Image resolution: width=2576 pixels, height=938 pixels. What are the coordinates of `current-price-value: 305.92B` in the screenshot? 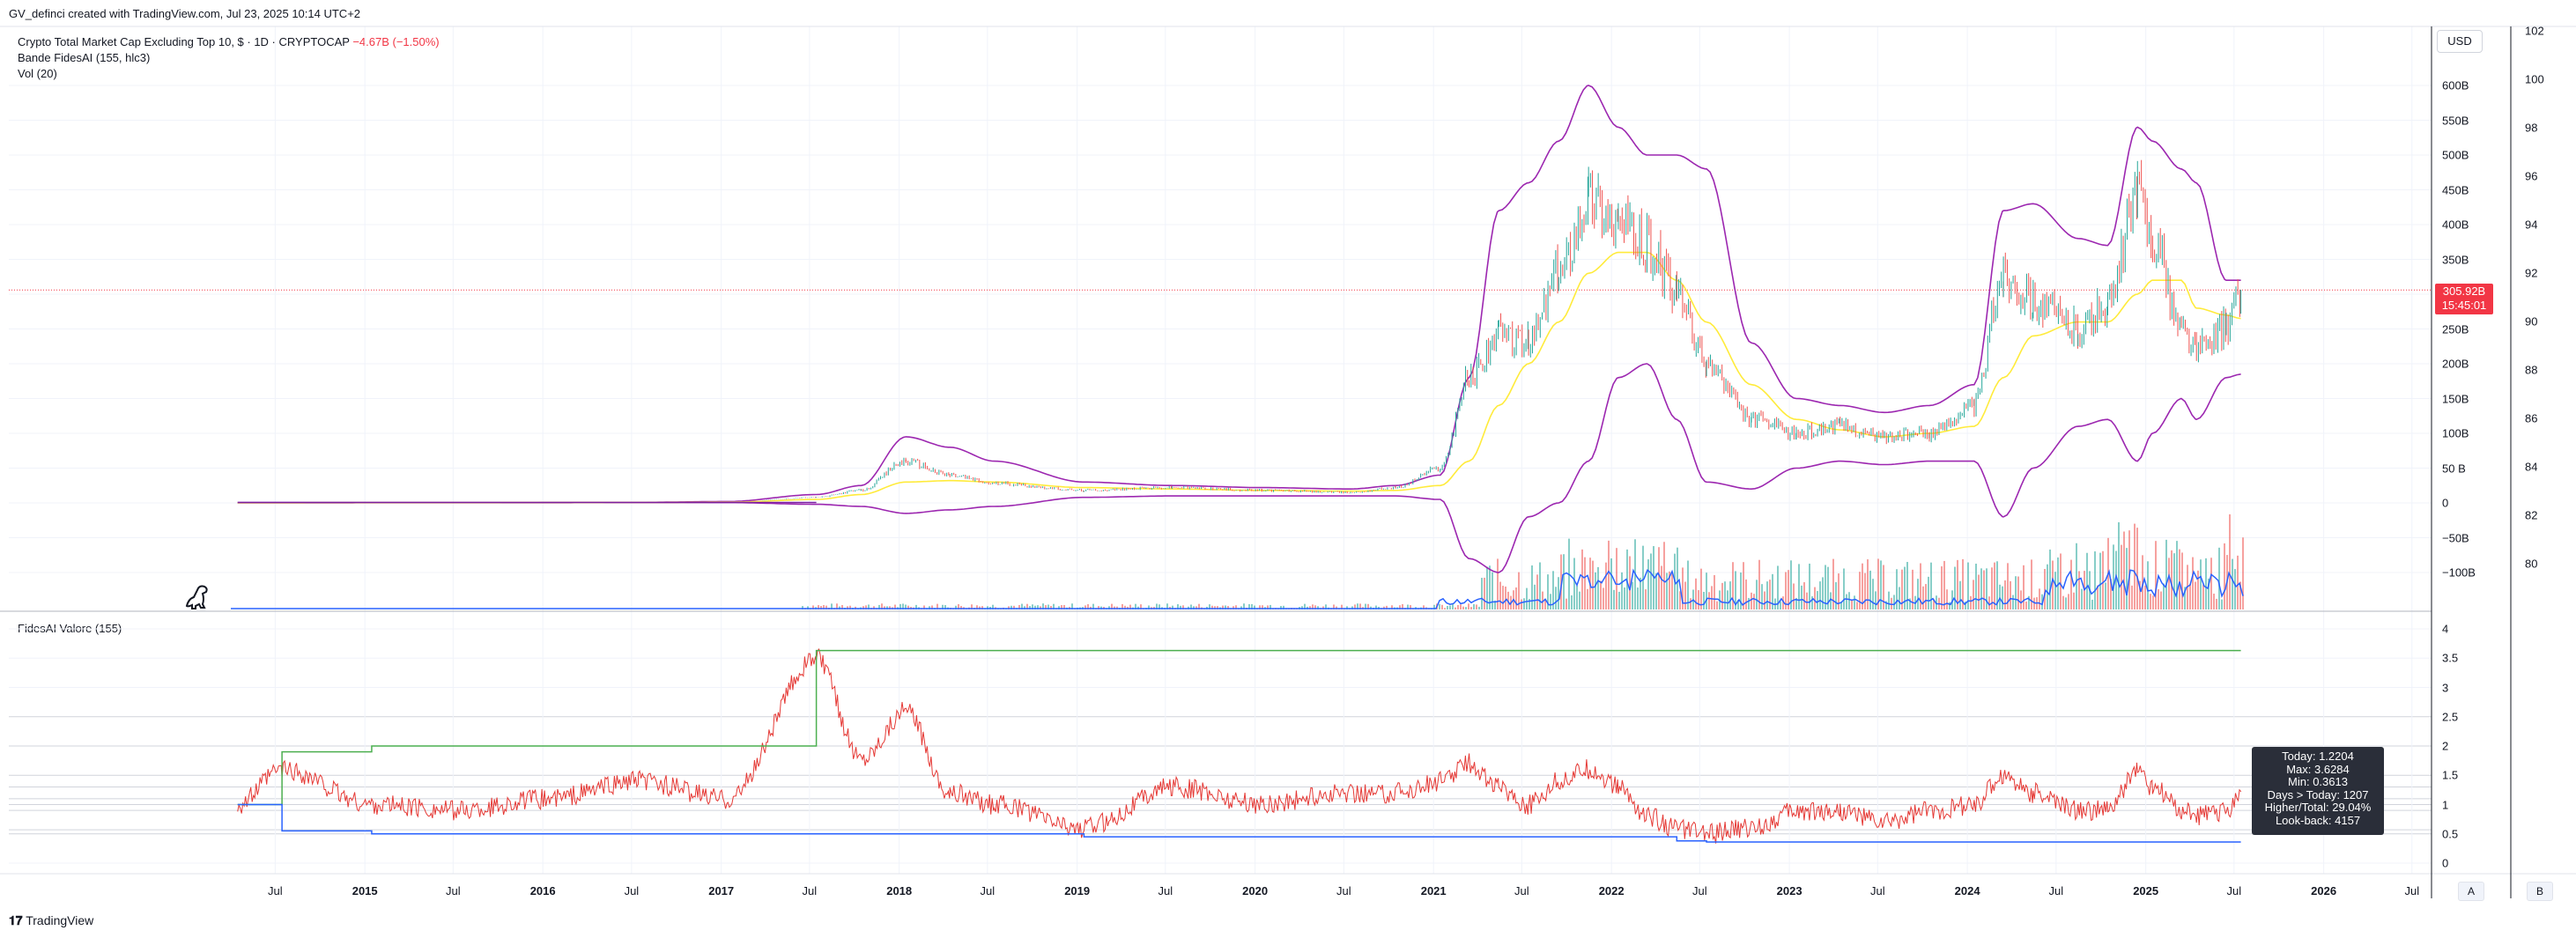 It's located at (2464, 291).